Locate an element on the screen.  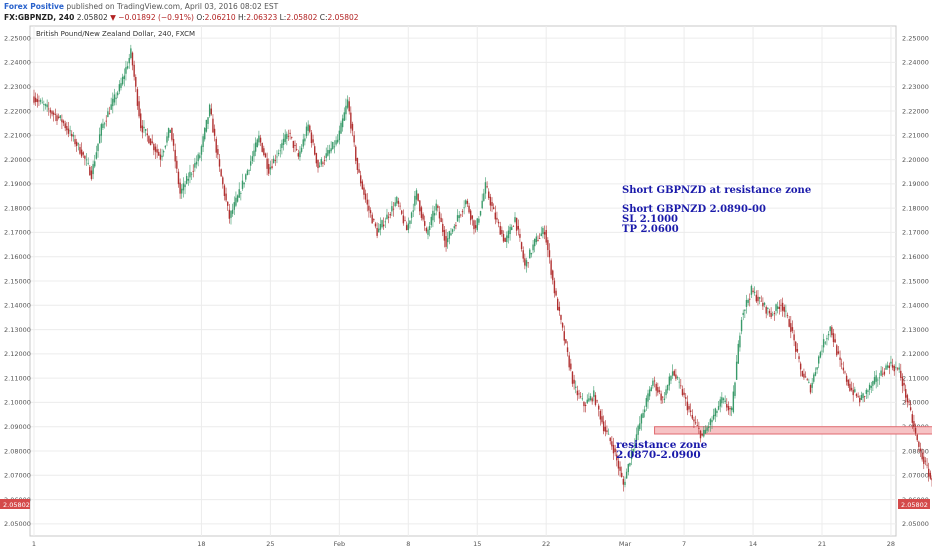
symbol-label: FX:GBPNZD, 240 is located at coordinates (39, 17).